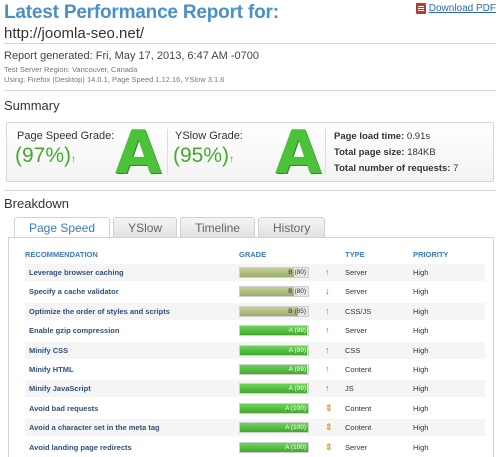  What do you see at coordinates (253, 254) in the screenshot?
I see `col-grade: GRADE` at bounding box center [253, 254].